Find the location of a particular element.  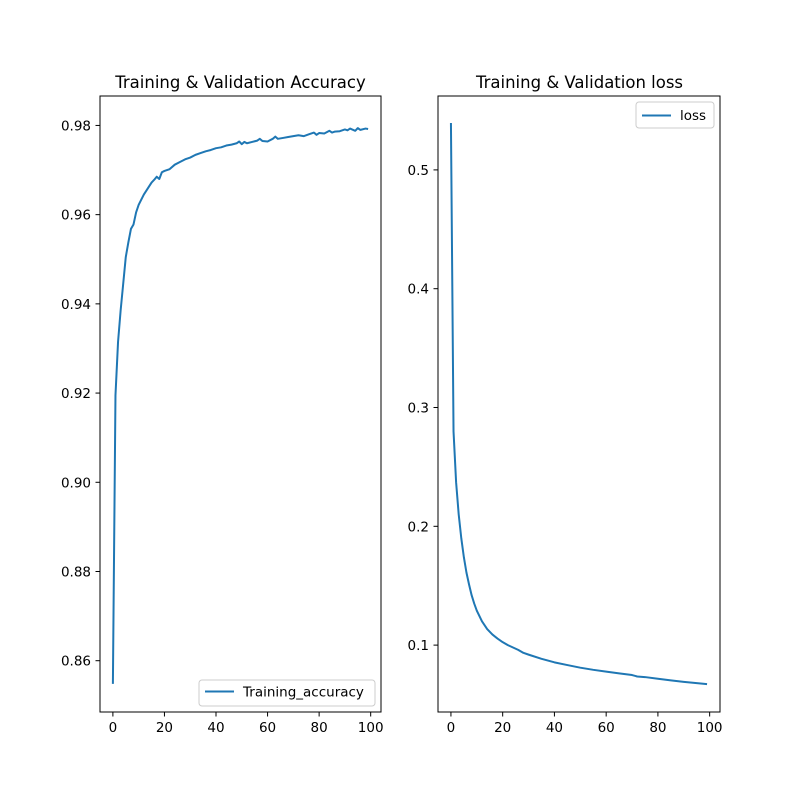

accuracy-legend-box is located at coordinates (287, 693).